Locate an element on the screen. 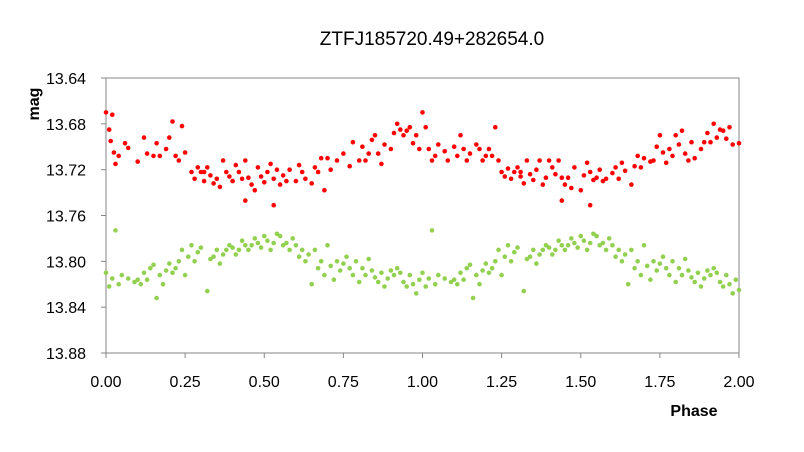 This screenshot has width=804, height=452. y-tick-label: 13.72 is located at coordinates (66, 171).